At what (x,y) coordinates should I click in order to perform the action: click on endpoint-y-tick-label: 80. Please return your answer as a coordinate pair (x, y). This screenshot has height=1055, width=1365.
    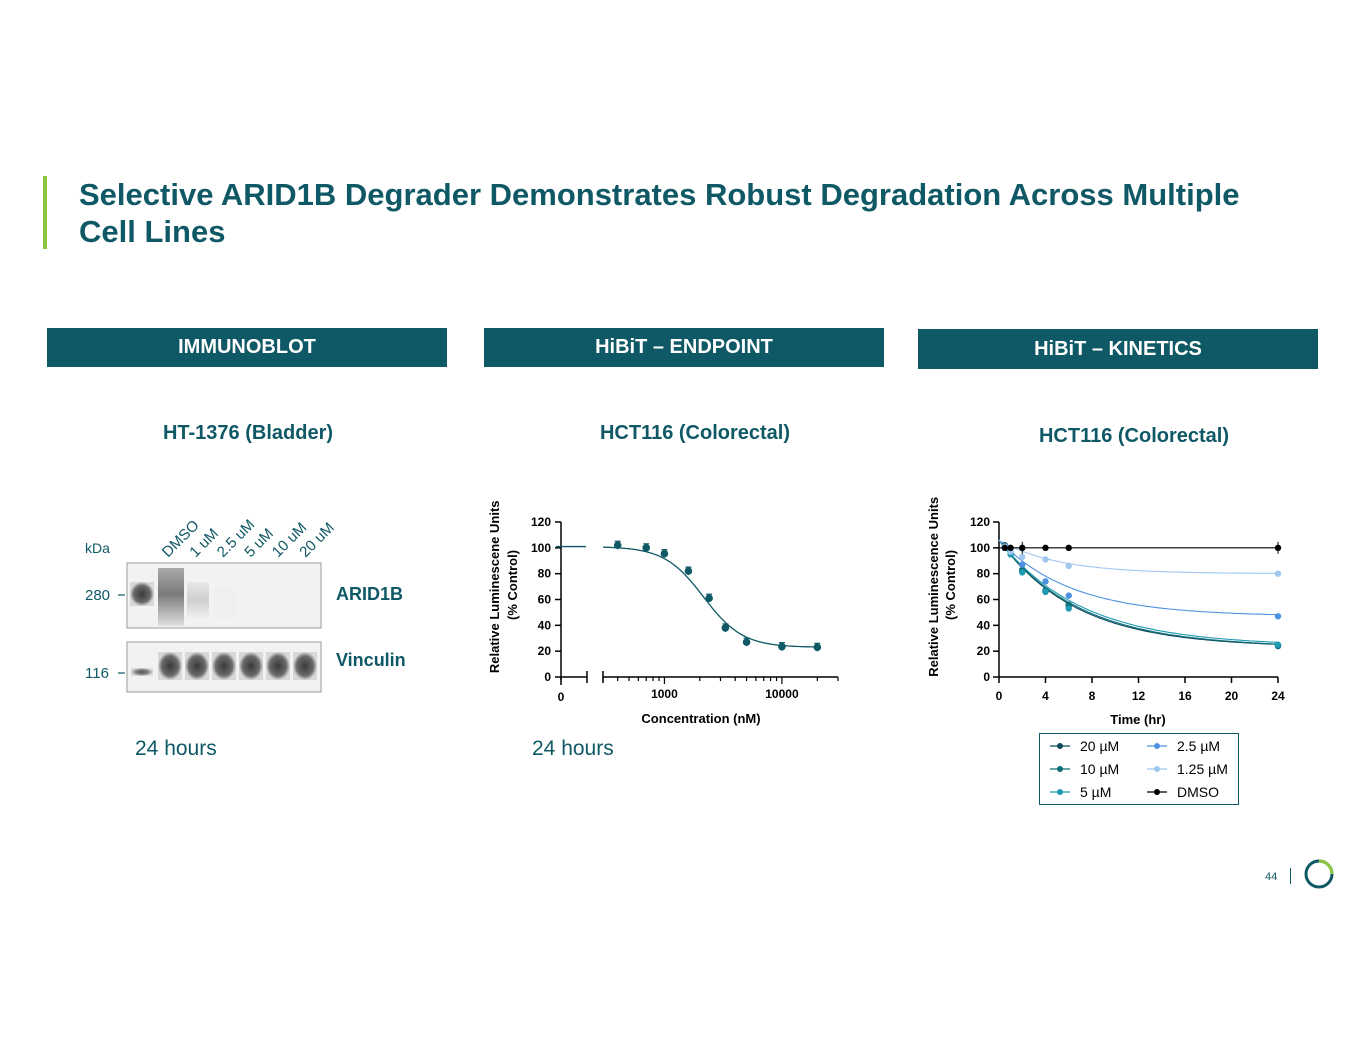
    Looking at the image, I should click on (545, 574).